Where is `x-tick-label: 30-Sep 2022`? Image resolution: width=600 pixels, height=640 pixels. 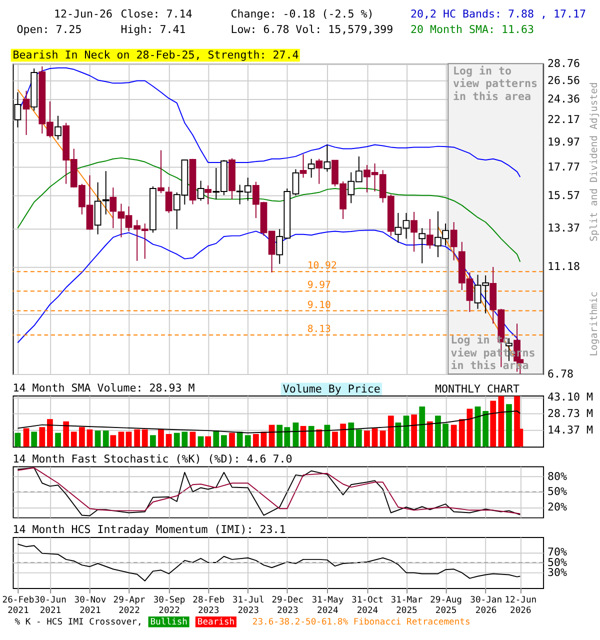
x-tick-label: 30-Sep 2022 is located at coordinates (169, 605).